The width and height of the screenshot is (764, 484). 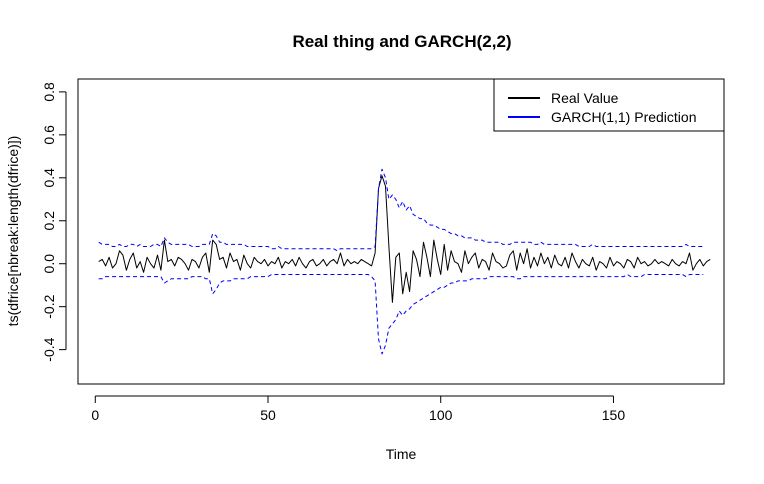 I want to click on y-tick-label: 0.0, so click(x=49, y=264).